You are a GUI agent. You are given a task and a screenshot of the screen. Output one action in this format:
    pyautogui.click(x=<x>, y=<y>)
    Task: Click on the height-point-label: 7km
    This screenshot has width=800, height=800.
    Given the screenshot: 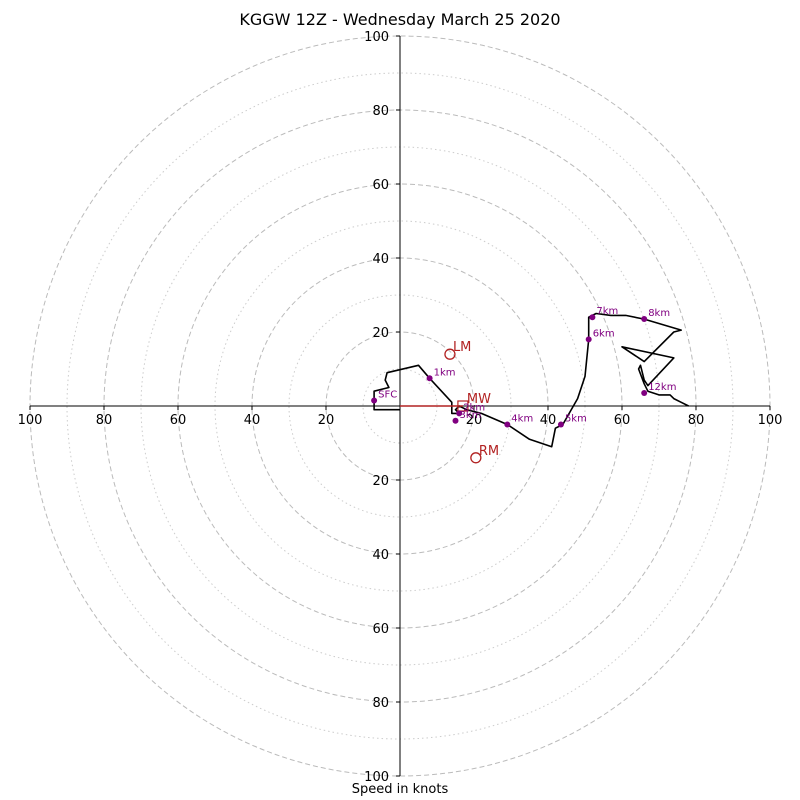 What is the action you would take?
    pyautogui.click(x=607, y=311)
    